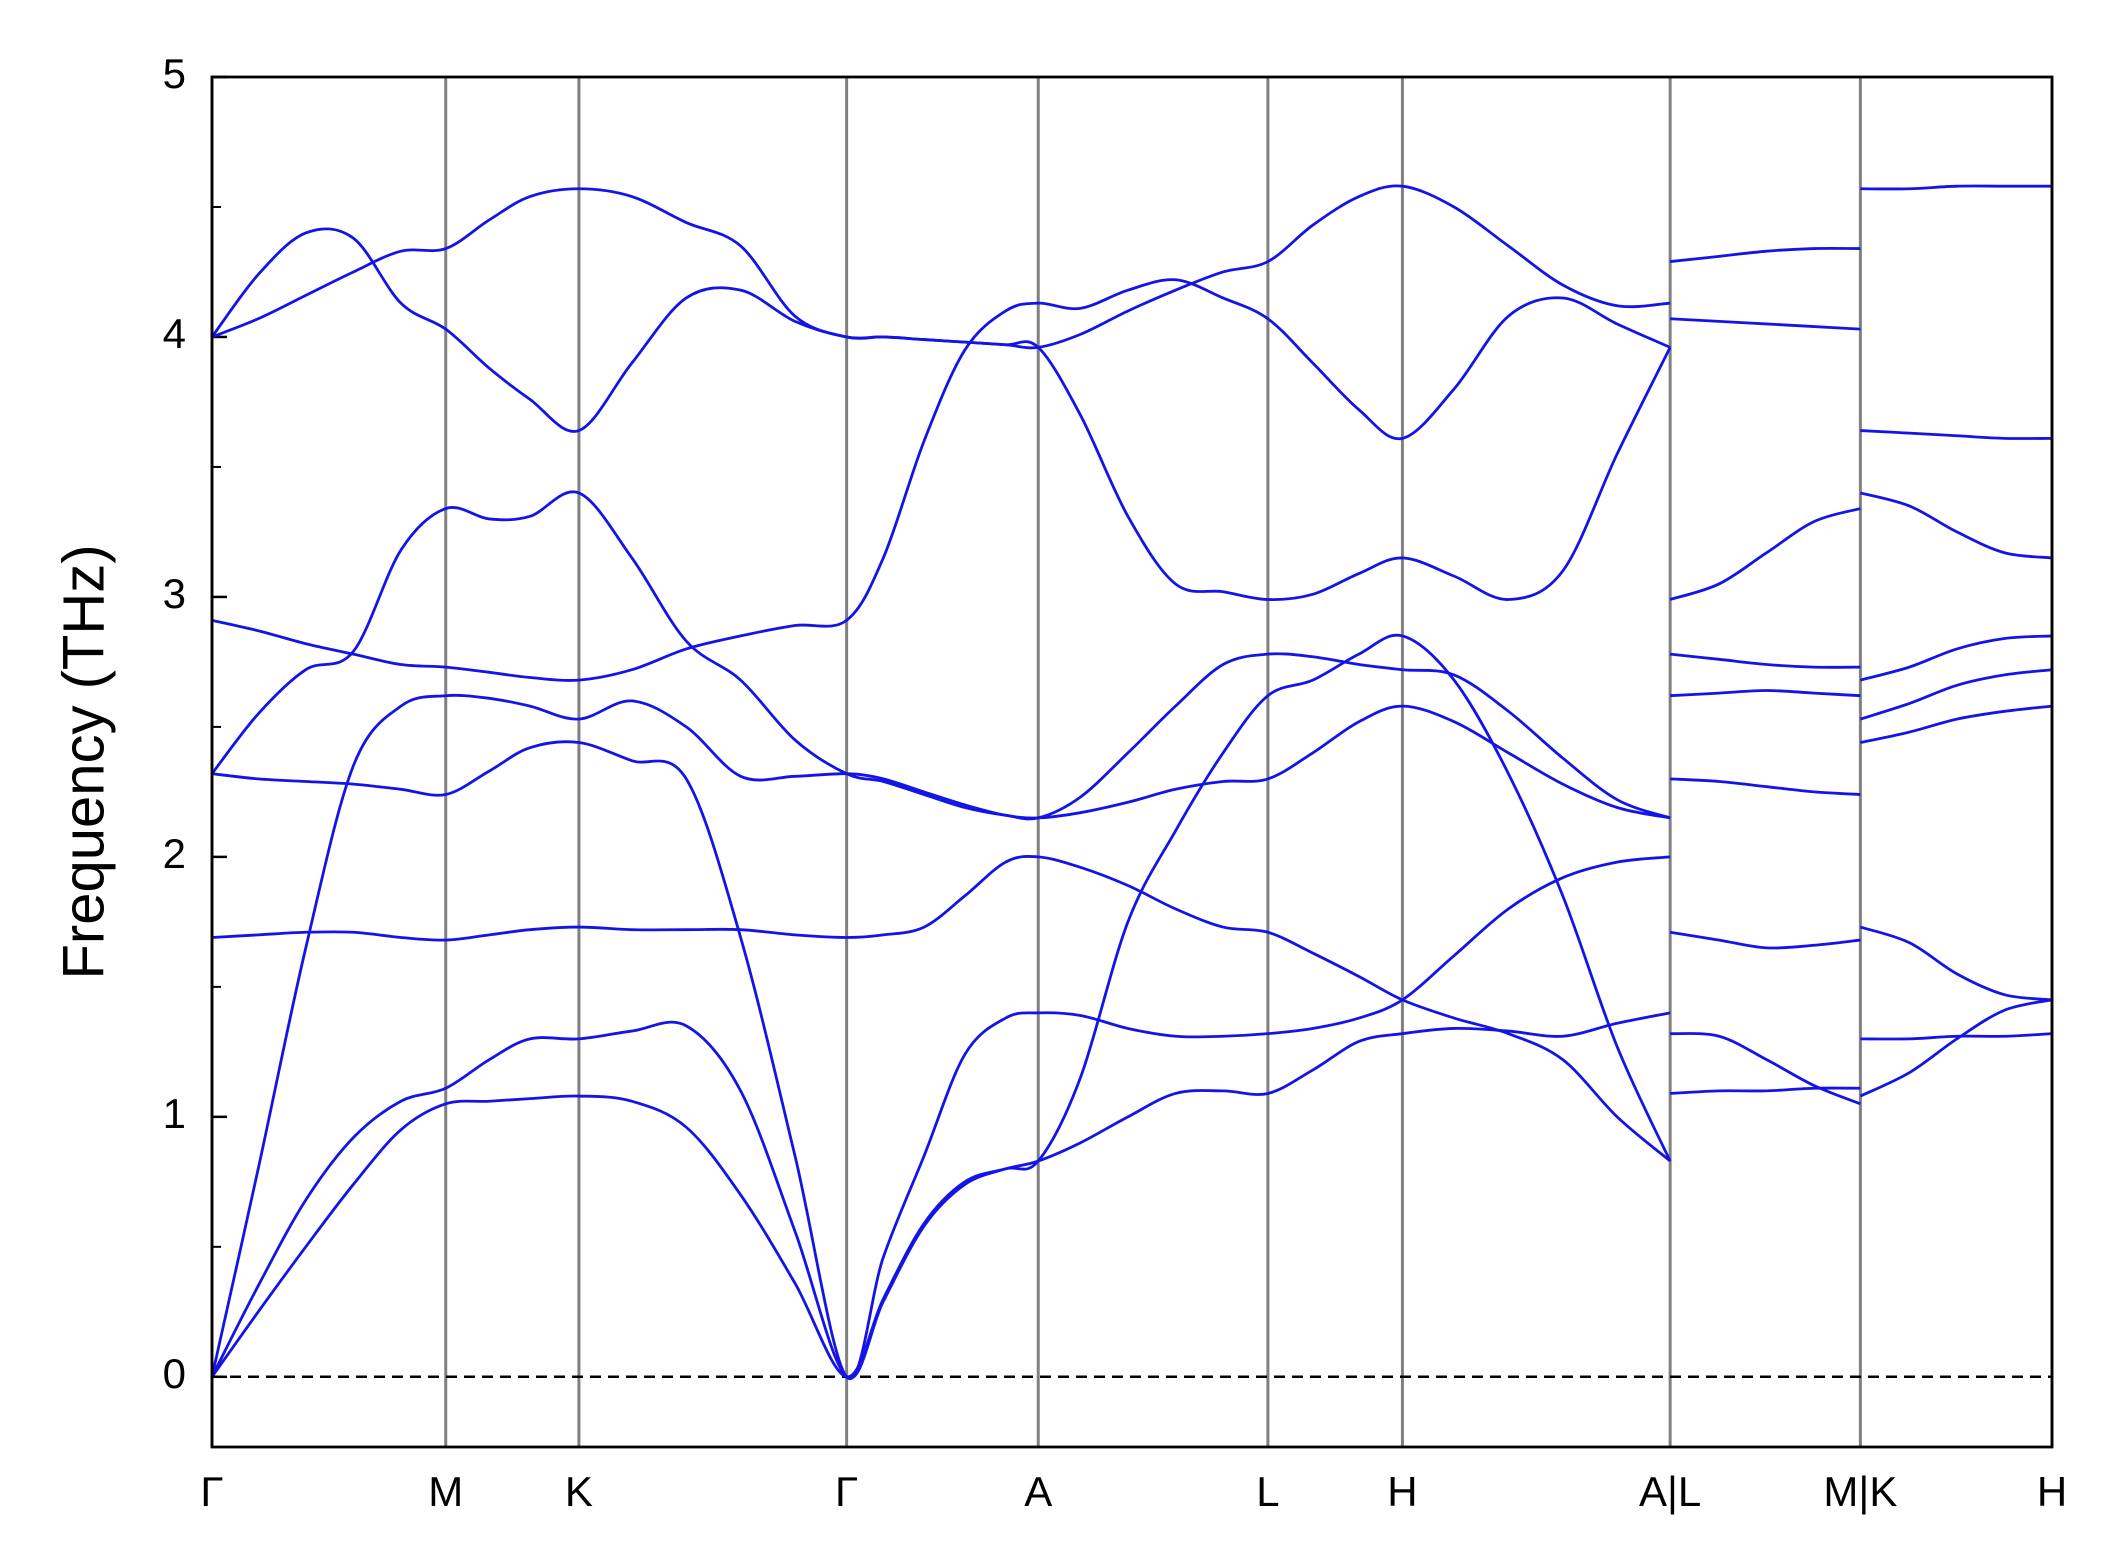  What do you see at coordinates (445, 1491) in the screenshot?
I see `x-tick-label: M` at bounding box center [445, 1491].